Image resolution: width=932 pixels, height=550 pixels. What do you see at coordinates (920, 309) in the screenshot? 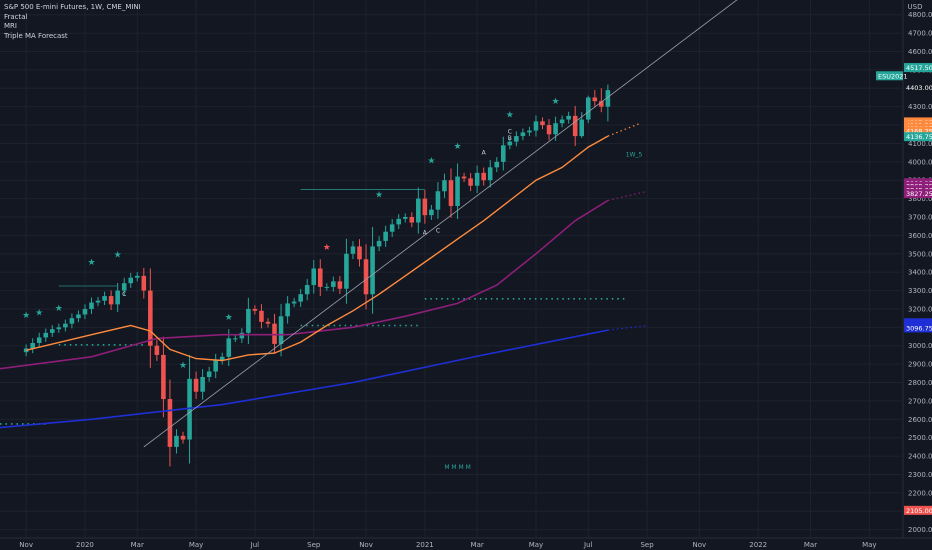
I see `price-tick-label: 3200.00` at bounding box center [920, 309].